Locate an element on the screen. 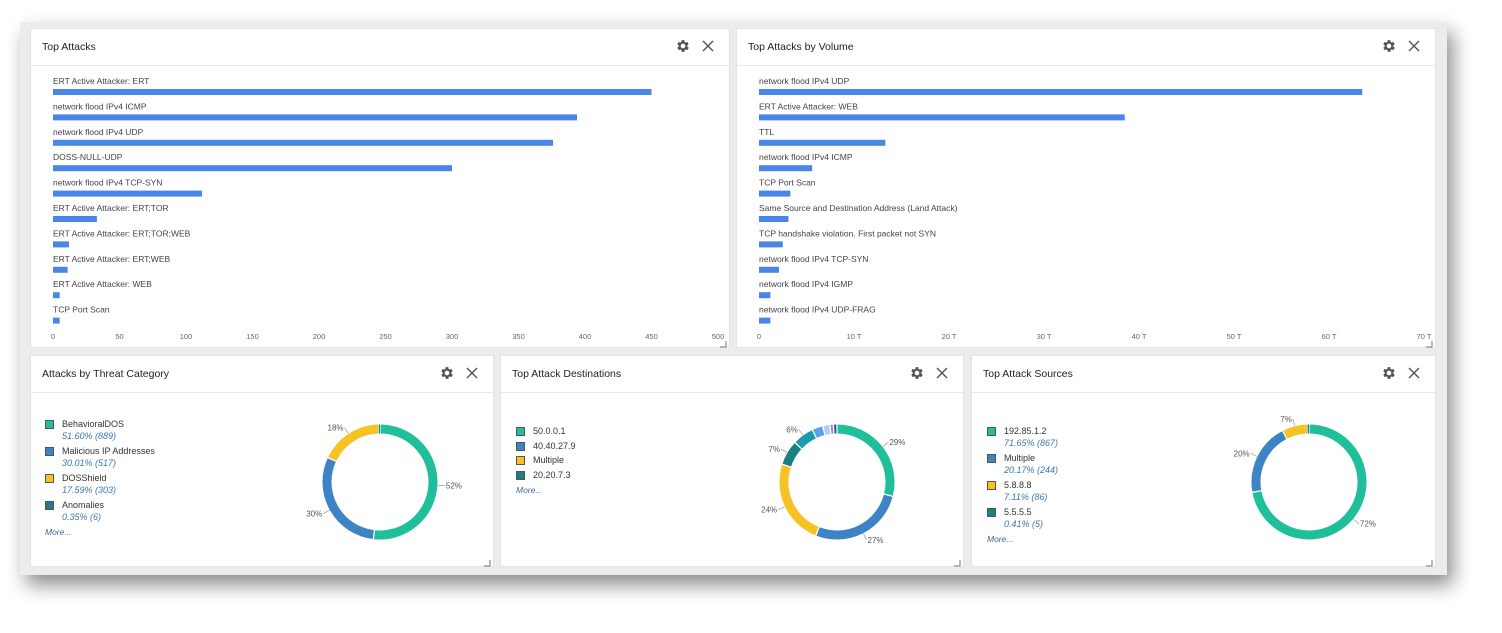 The height and width of the screenshot is (633, 1502). slice-label: 27% is located at coordinates (876, 540).